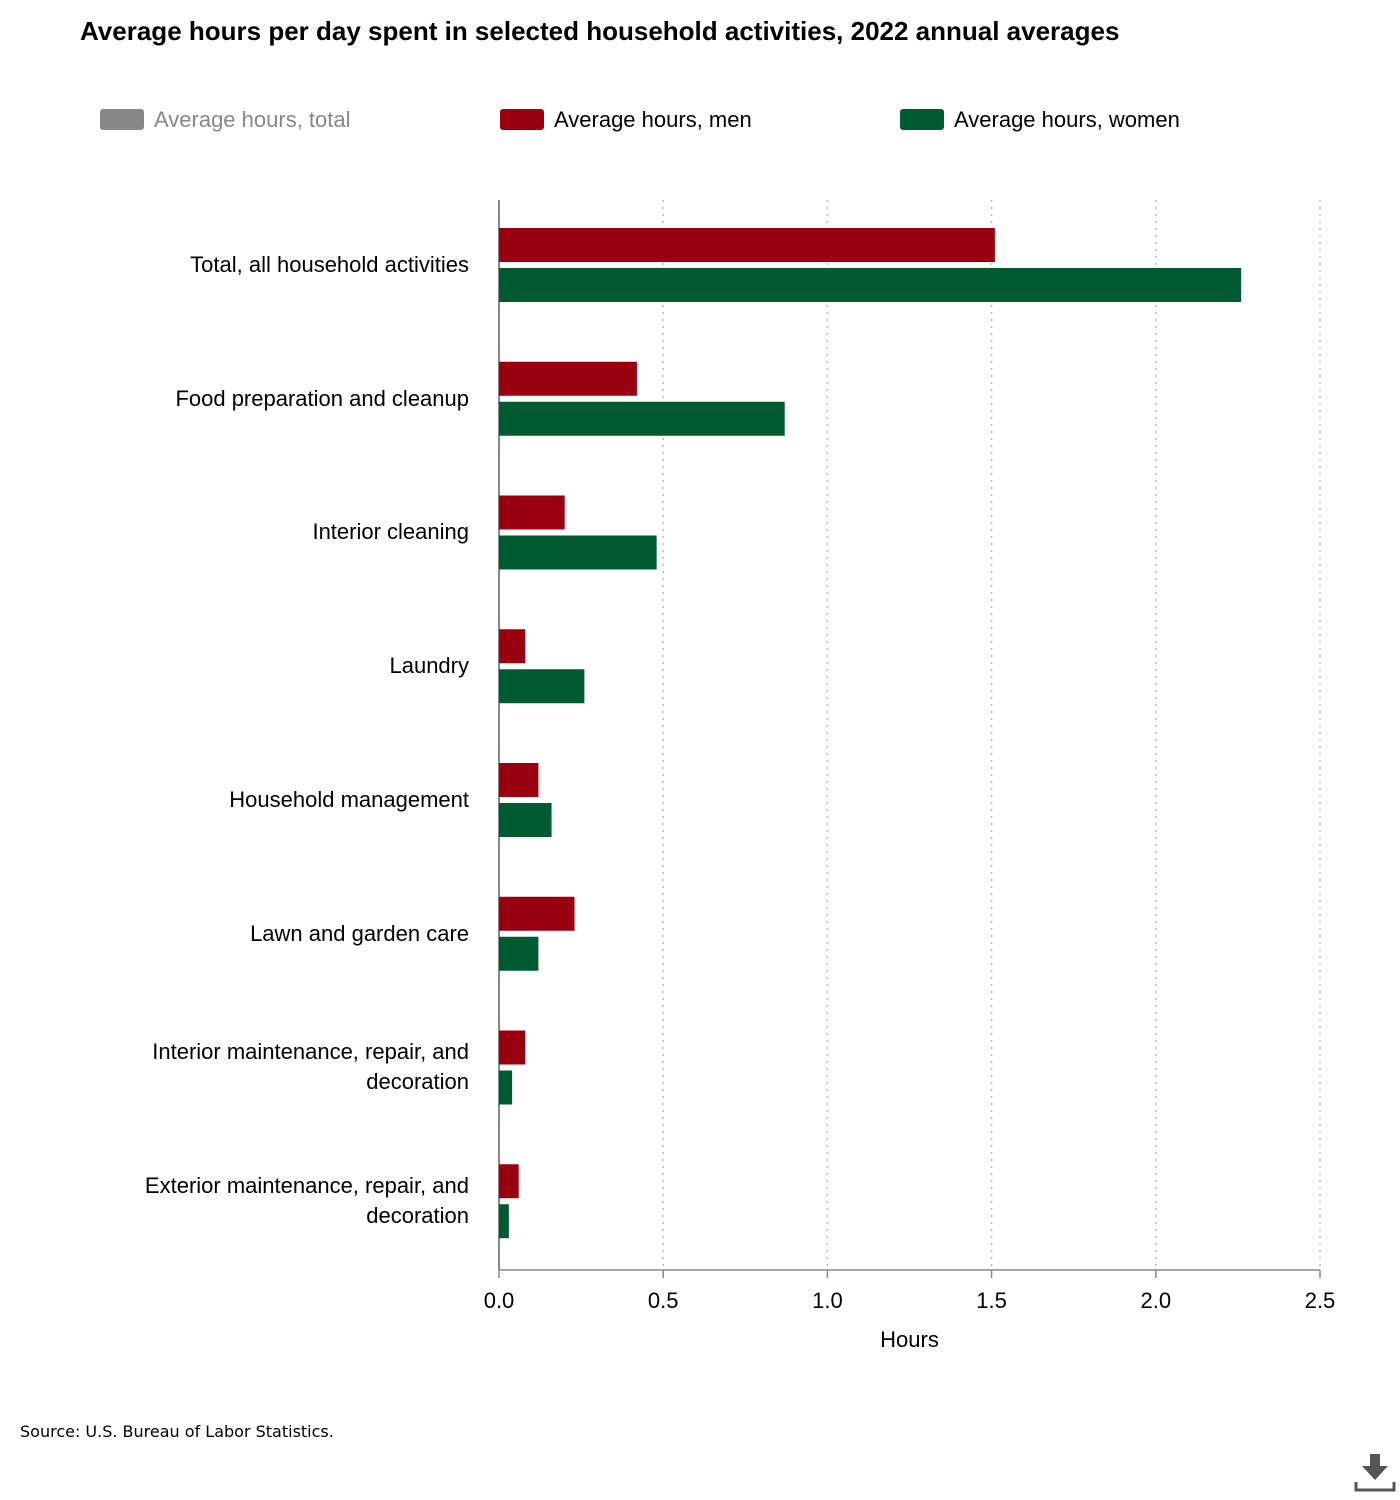 The height and width of the screenshot is (1500, 1400). Describe the element at coordinates (429, 666) in the screenshot. I see `category-label: Laundry` at that location.